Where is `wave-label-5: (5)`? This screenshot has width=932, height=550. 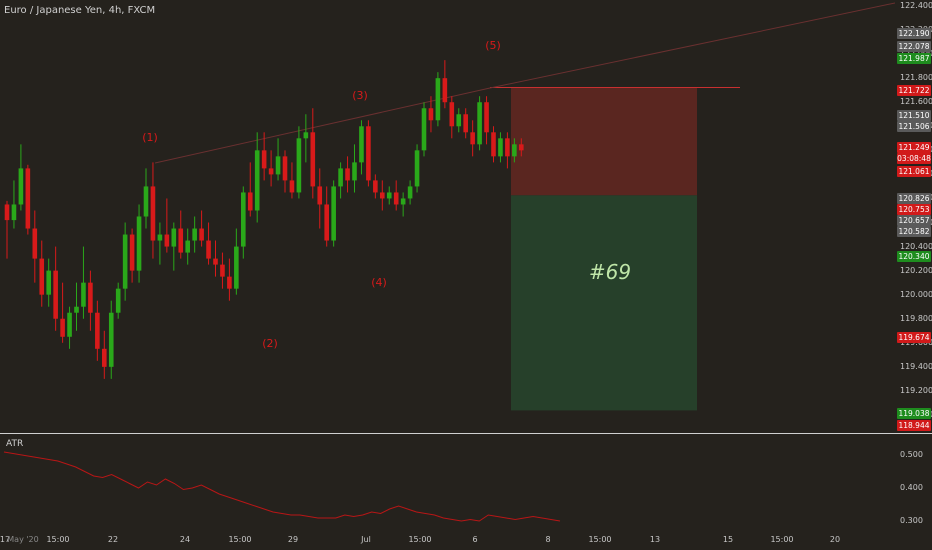
wave-label-5: (5) is located at coordinates (493, 45).